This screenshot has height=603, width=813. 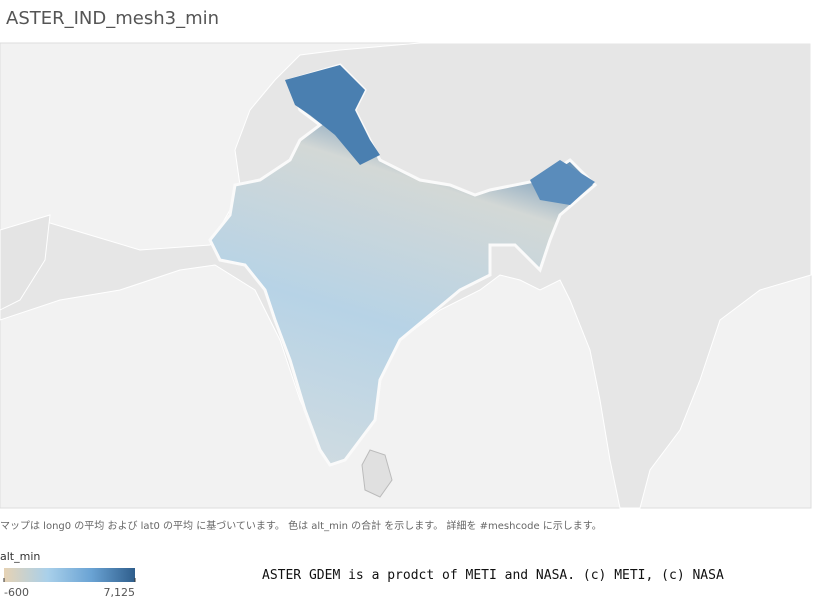 What do you see at coordinates (16, 592) in the screenshot?
I see `legend-label: -600` at bounding box center [16, 592].